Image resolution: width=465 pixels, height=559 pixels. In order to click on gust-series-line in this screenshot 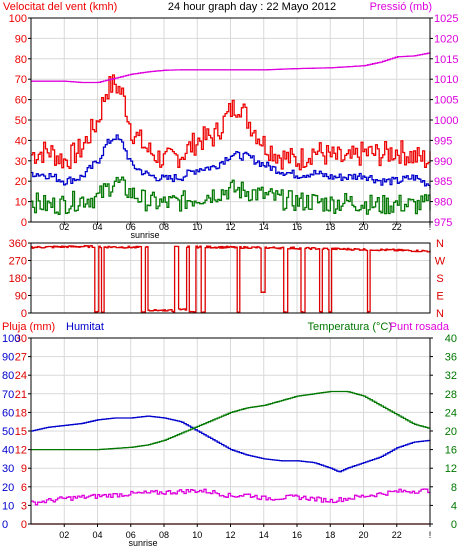, I will do `click(231, 122)`.